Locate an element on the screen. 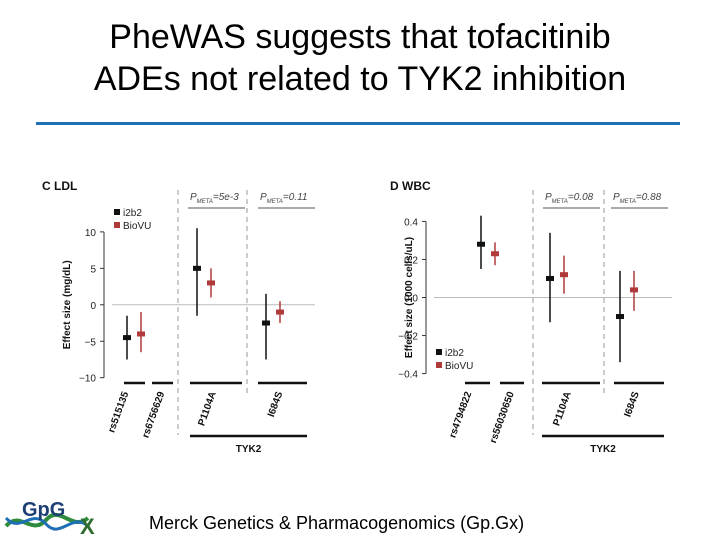 The height and width of the screenshot is (540, 720). slide-title-line-1: PheWAS suggests that tofacitinib is located at coordinates (360, 37).